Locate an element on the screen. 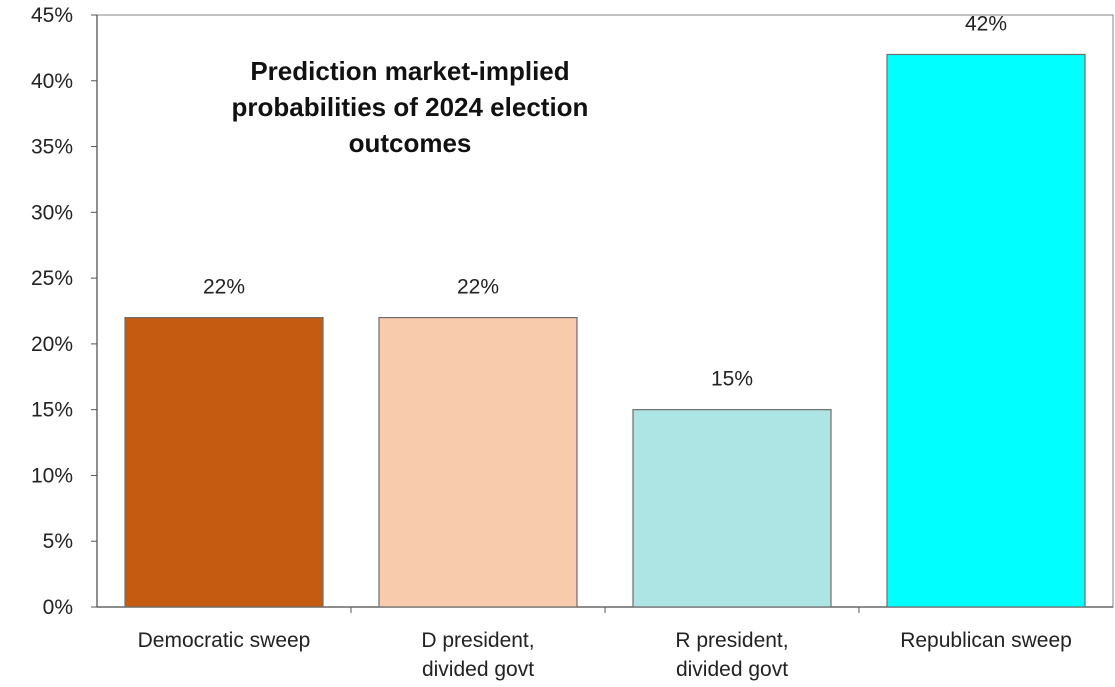  x-tick-label-line: Democratic sweep is located at coordinates (224, 640).